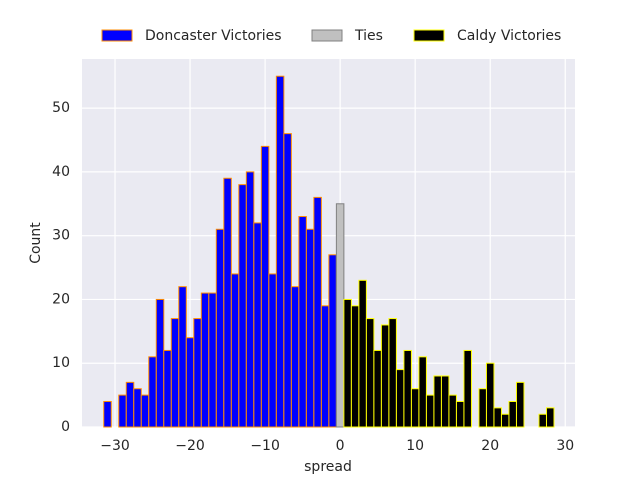 The width and height of the screenshot is (640, 484). I want to click on legend-label: Ties, so click(368, 36).